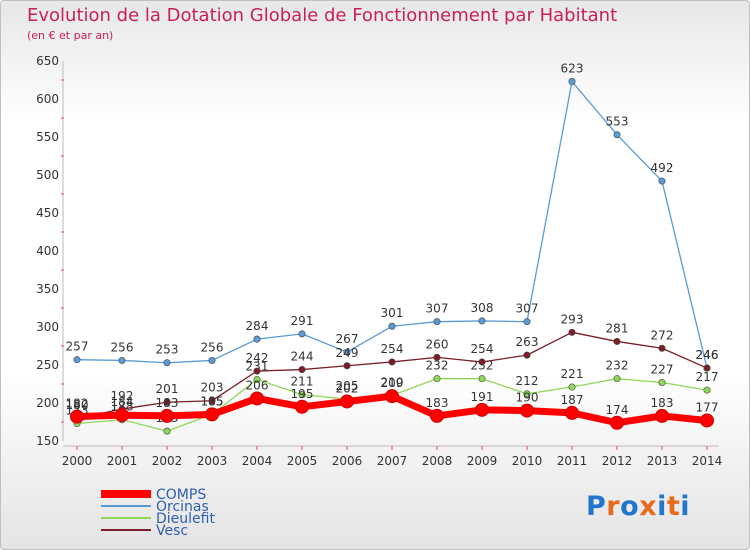 The height and width of the screenshot is (550, 750). I want to click on data-label-comps: 174, so click(617, 410).